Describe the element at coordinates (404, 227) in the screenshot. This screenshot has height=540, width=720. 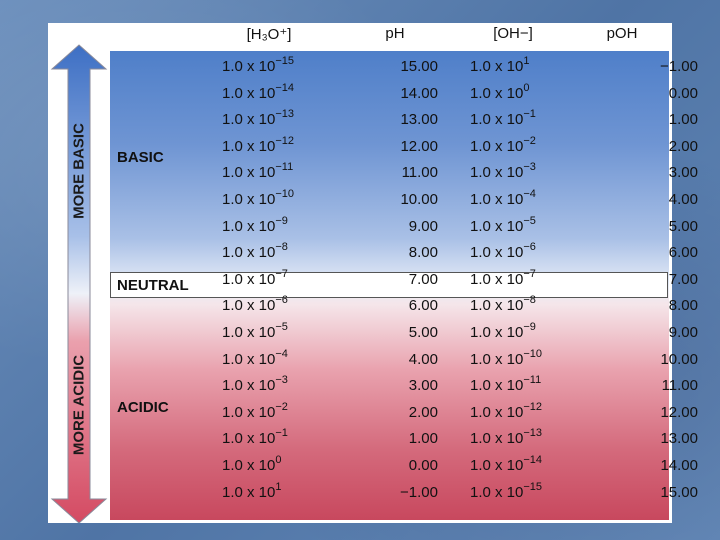
I see `table-row: 1.0 x 10−9 9.00 1.0 x 10−5 5.00` at that location.